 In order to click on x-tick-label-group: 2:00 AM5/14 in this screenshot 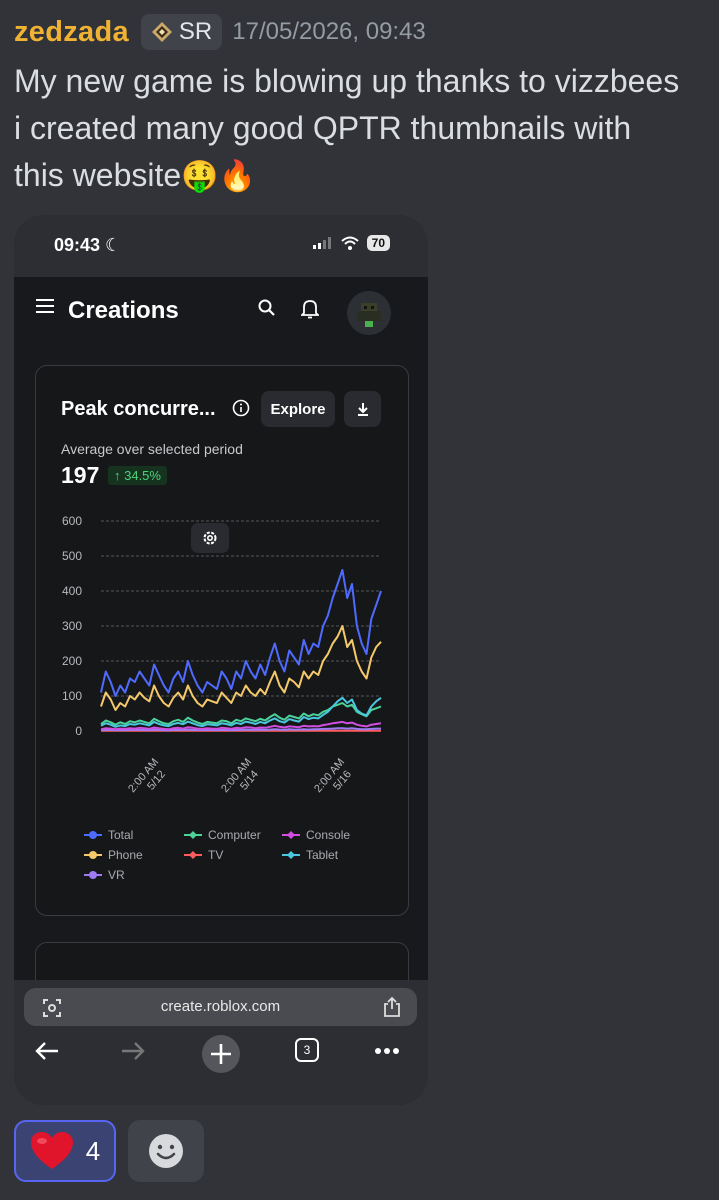, I will do `click(240, 775)`.